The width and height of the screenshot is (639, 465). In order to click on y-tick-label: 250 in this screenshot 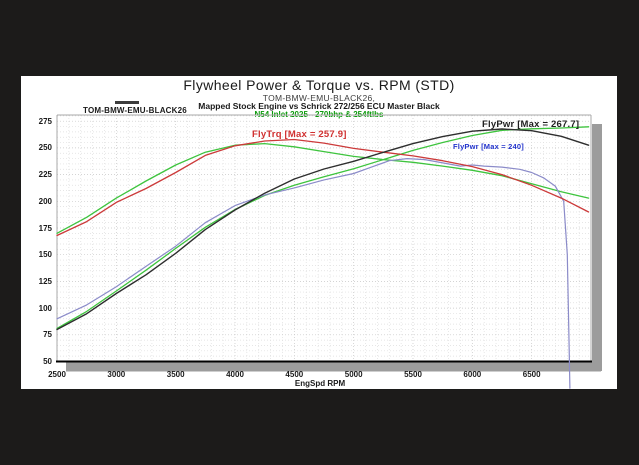, I will do `click(45, 148)`.